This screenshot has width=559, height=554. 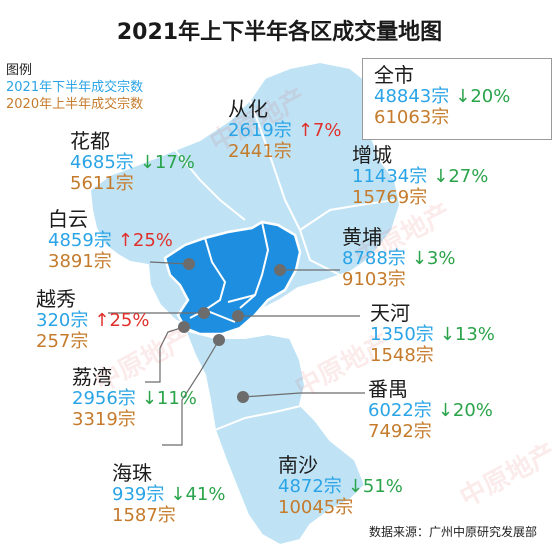 What do you see at coordinates (132, 473) in the screenshot?
I see `district-name: 海珠` at bounding box center [132, 473].